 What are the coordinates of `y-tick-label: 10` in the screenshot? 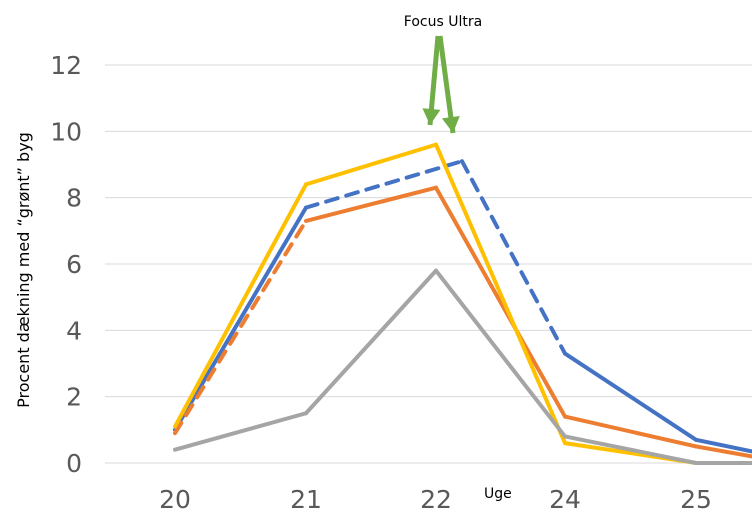 It's located at (66, 131).